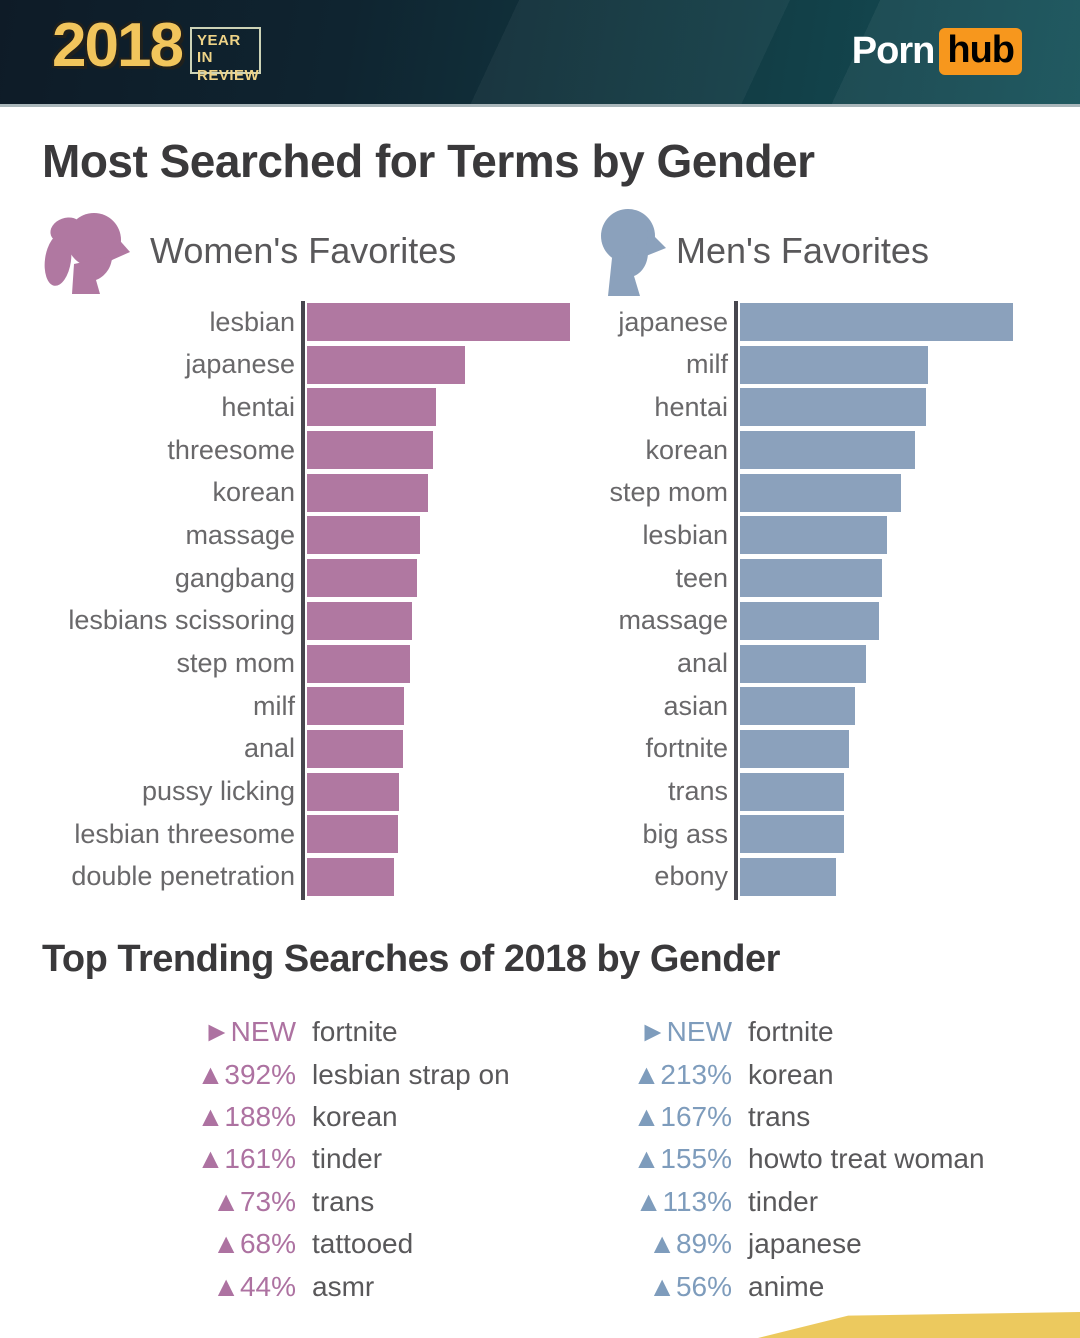 The width and height of the screenshot is (1080, 1338). Describe the element at coordinates (87, 253) in the screenshot. I see `woman-profile-icon` at that location.